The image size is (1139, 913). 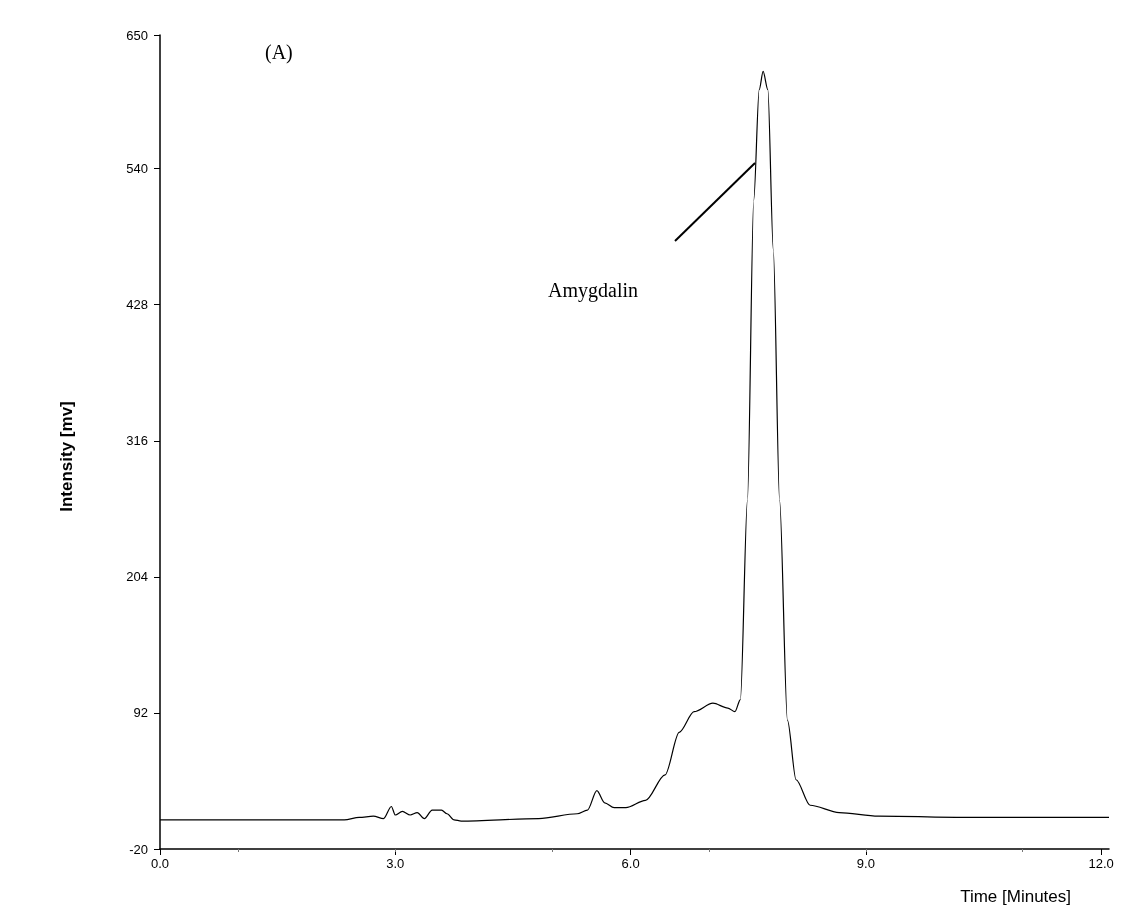 What do you see at coordinates (137, 35) in the screenshot?
I see `y-tick-label: 650` at bounding box center [137, 35].